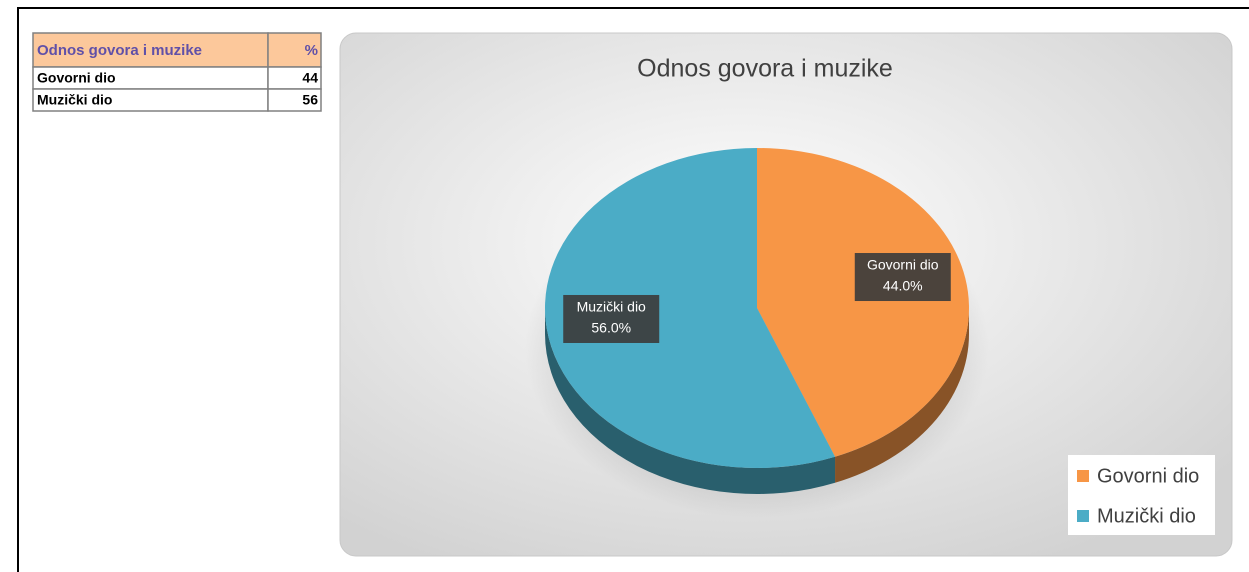 The width and height of the screenshot is (1249, 572). I want to click on data-label-name: Muzički dio, so click(611, 307).